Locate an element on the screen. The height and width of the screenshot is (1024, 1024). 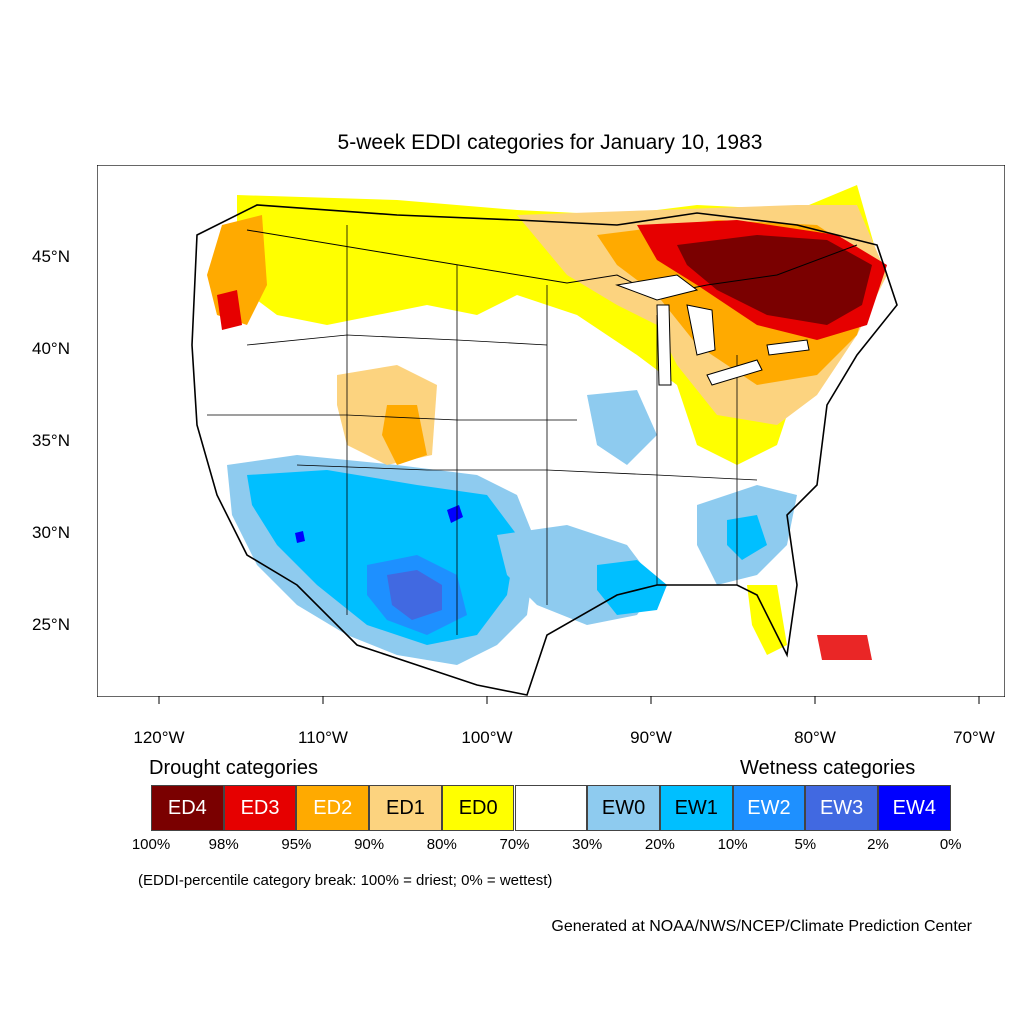
lon-label-110: 110°W is located at coordinates (323, 737).